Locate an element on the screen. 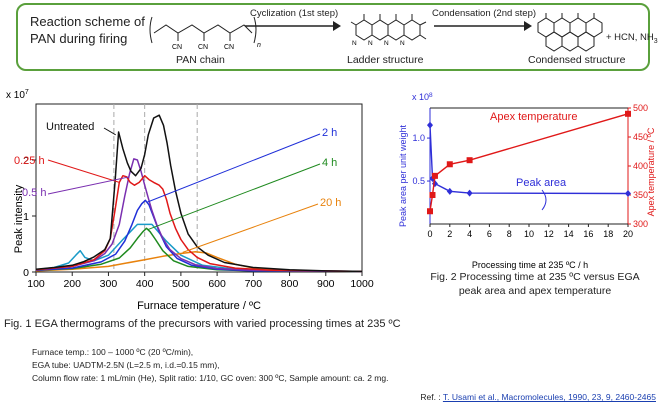 This screenshot has width=664, height=408. series-annotation-label: 4 h is located at coordinates (329, 163).